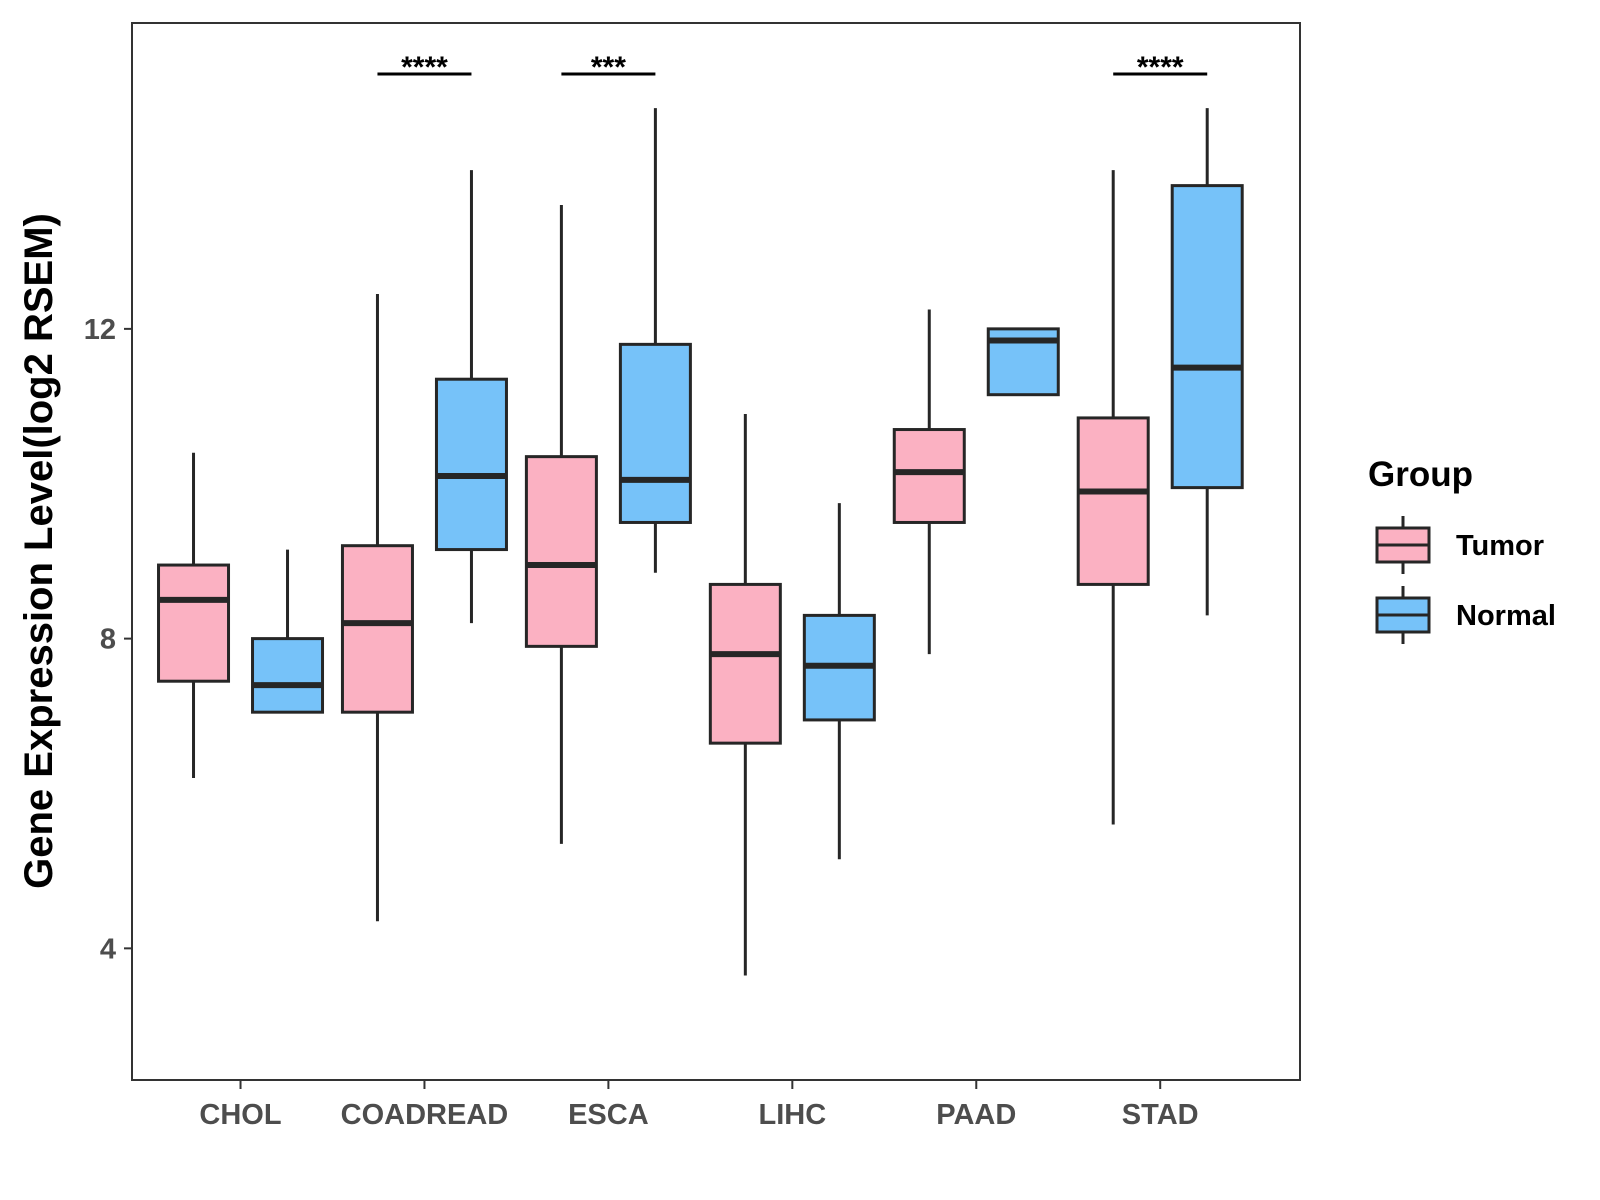  I want to click on legend-title: Group, so click(1420, 474).